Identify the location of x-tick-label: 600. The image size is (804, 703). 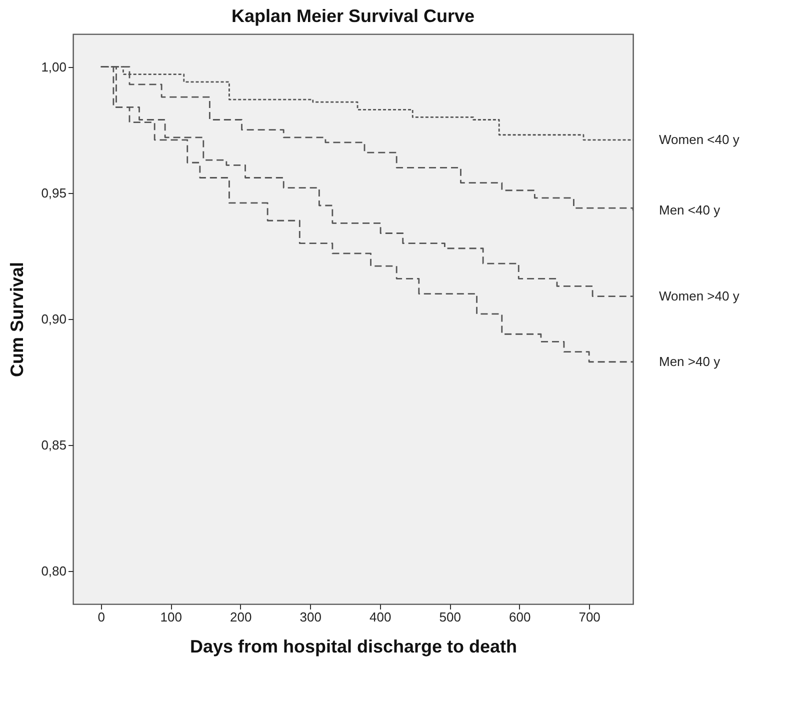
(519, 617).